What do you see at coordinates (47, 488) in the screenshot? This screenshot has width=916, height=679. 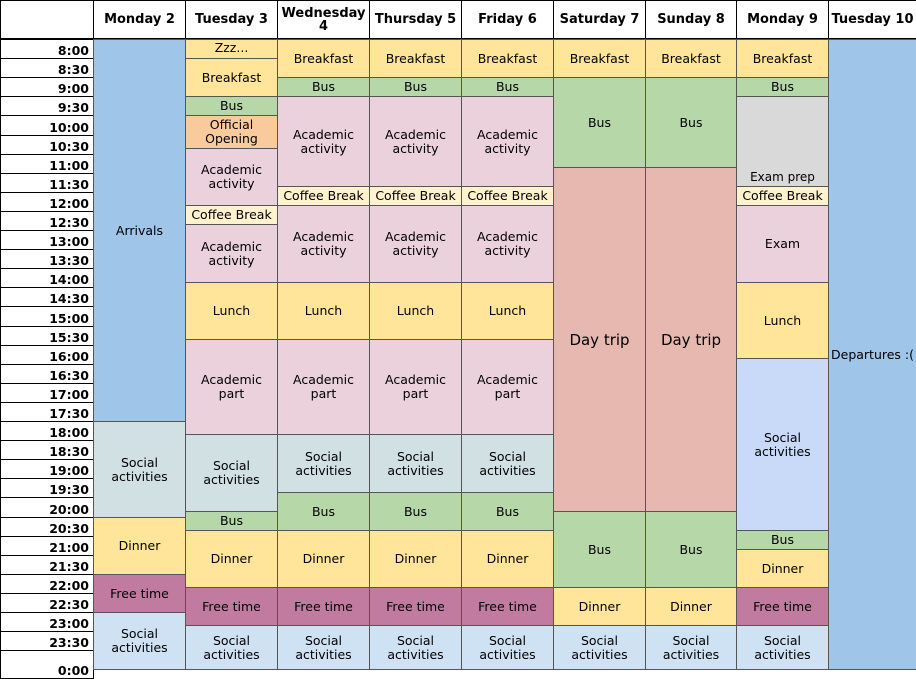 I see `time-label: 19:30` at bounding box center [47, 488].